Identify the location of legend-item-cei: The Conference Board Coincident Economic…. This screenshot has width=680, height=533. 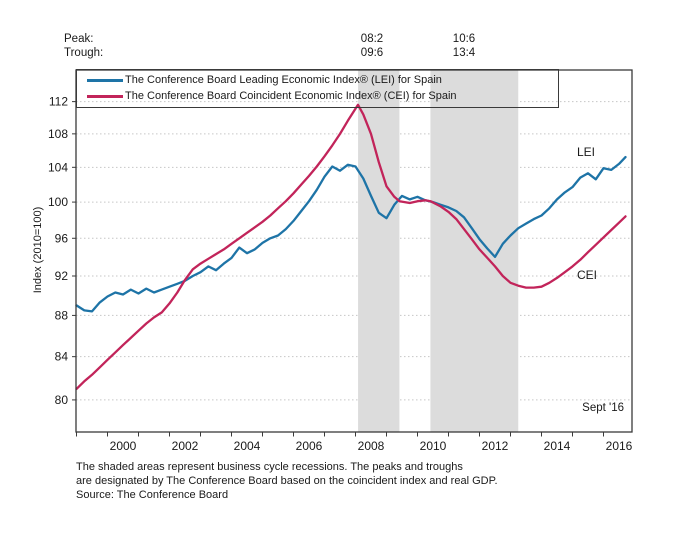
(317, 96).